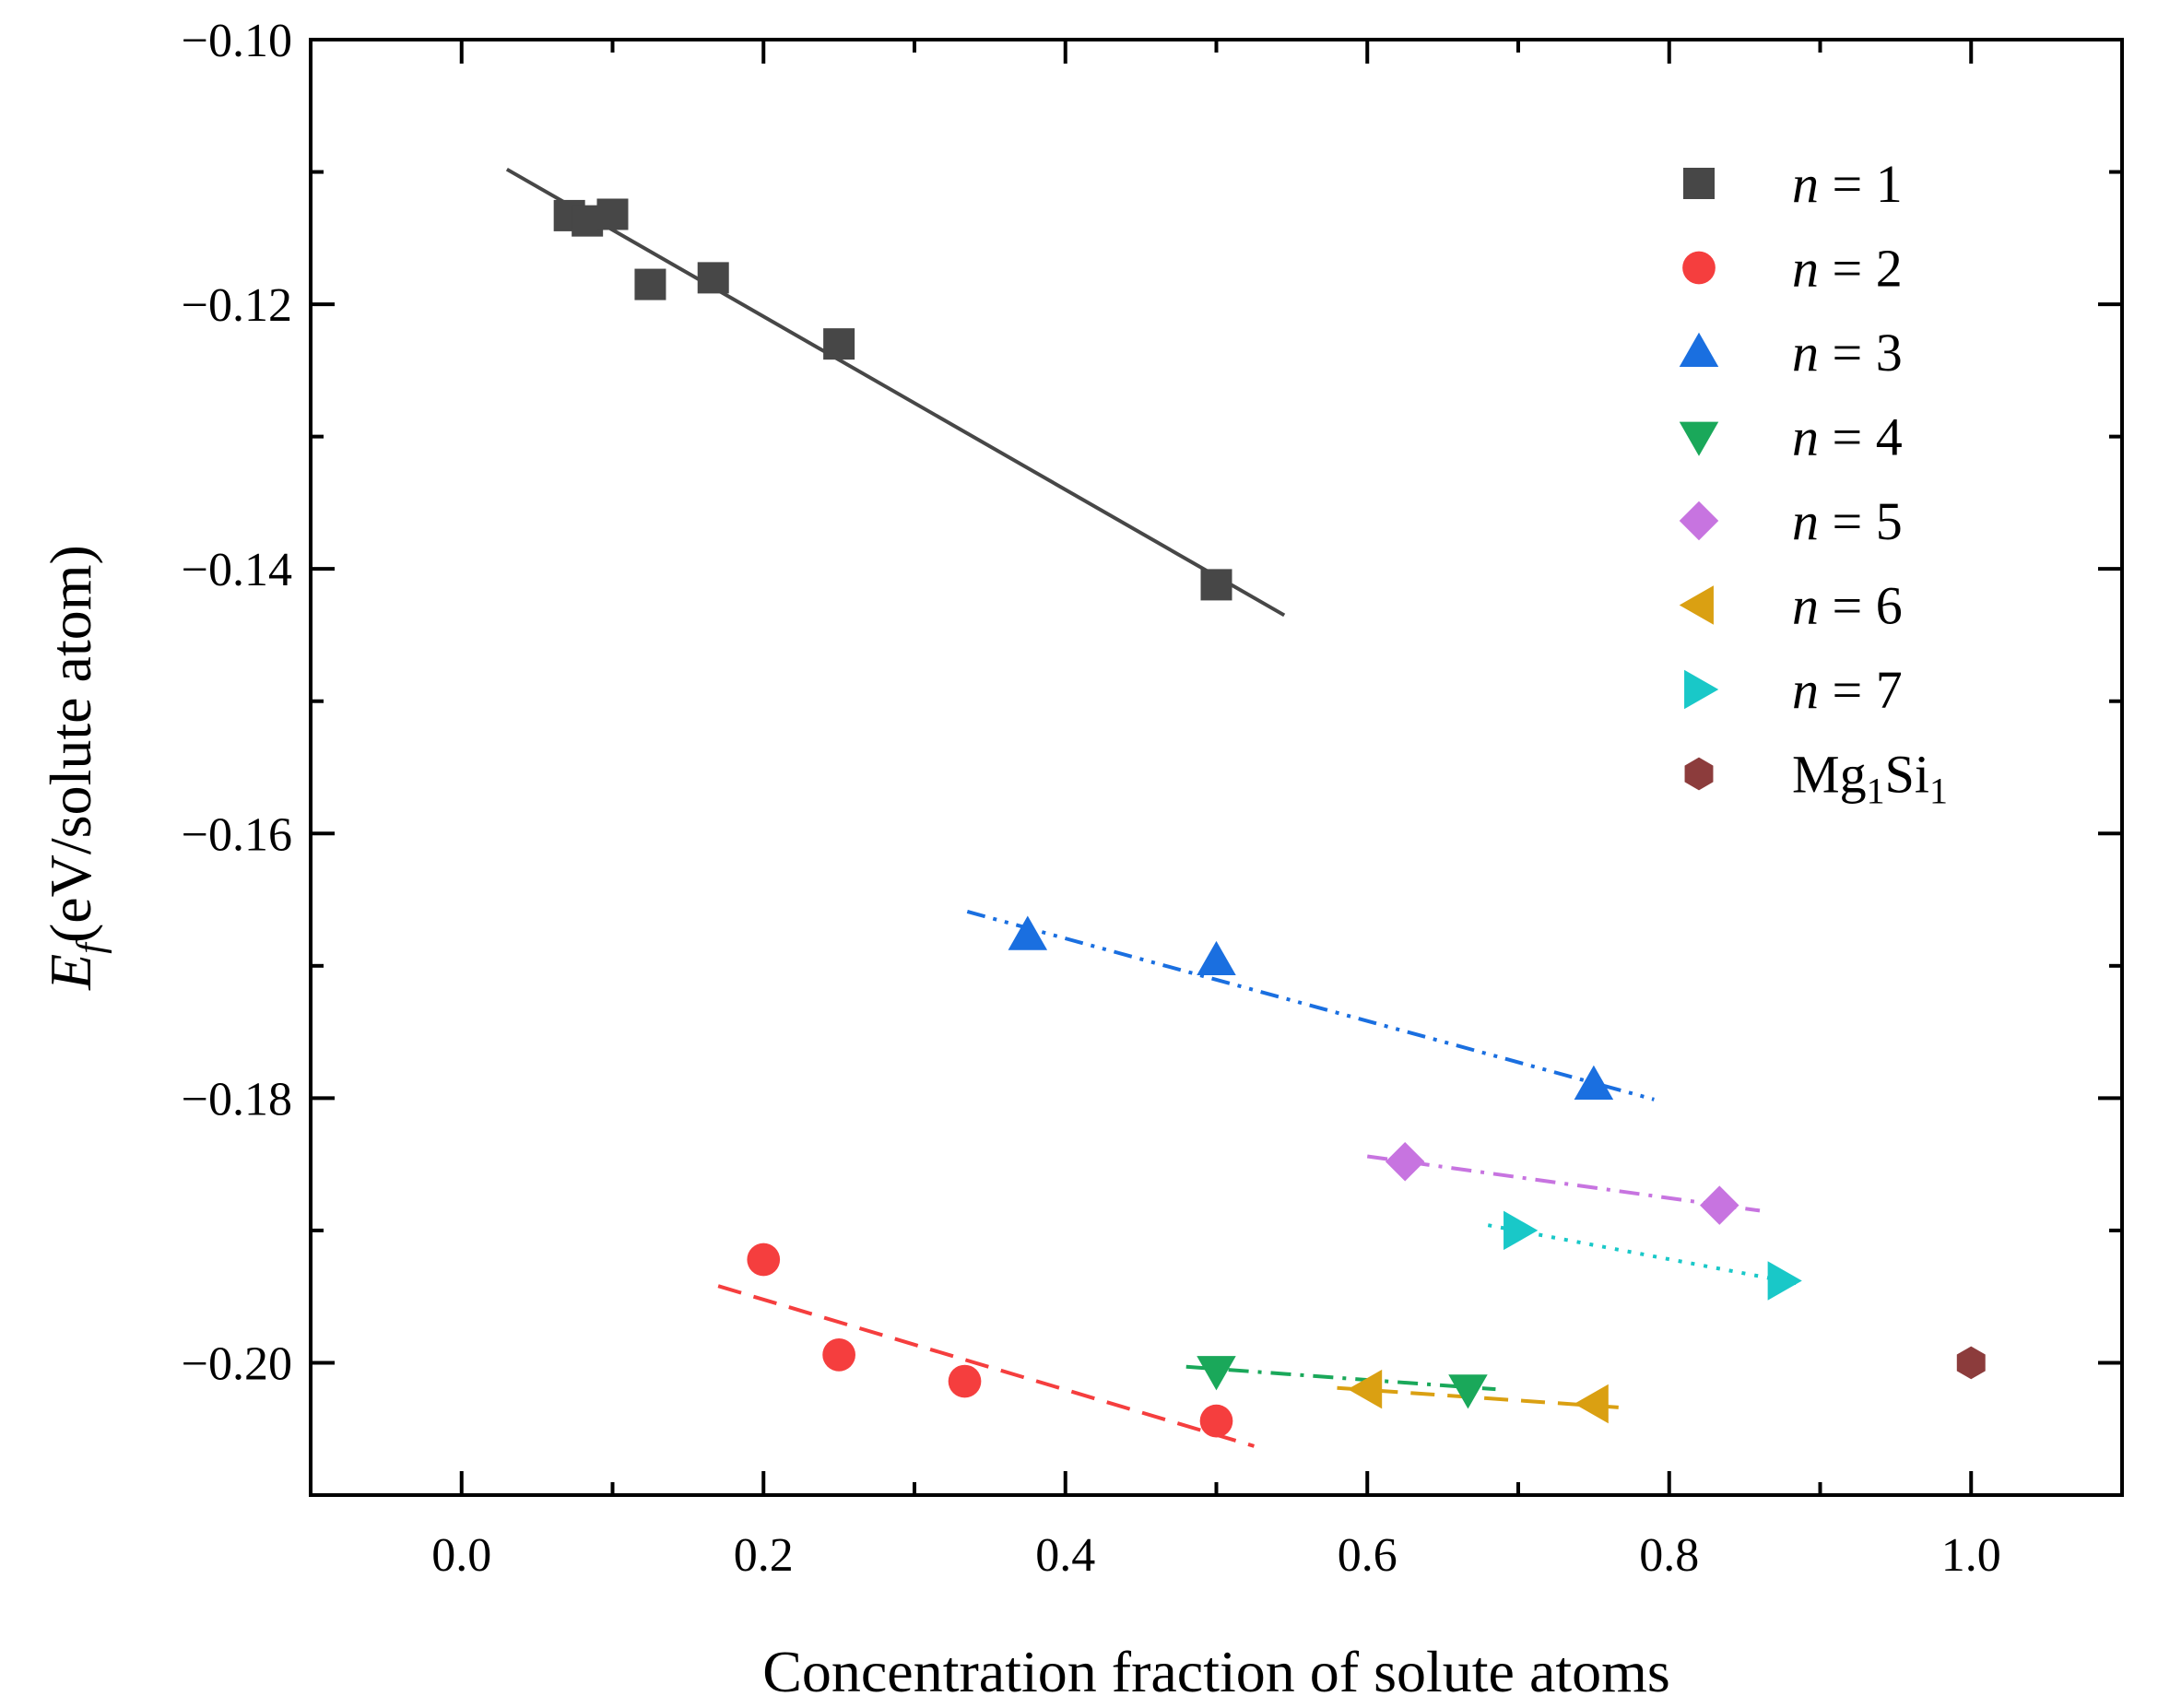  I want to click on legend-label-series-5: n = 5, so click(1847, 521).